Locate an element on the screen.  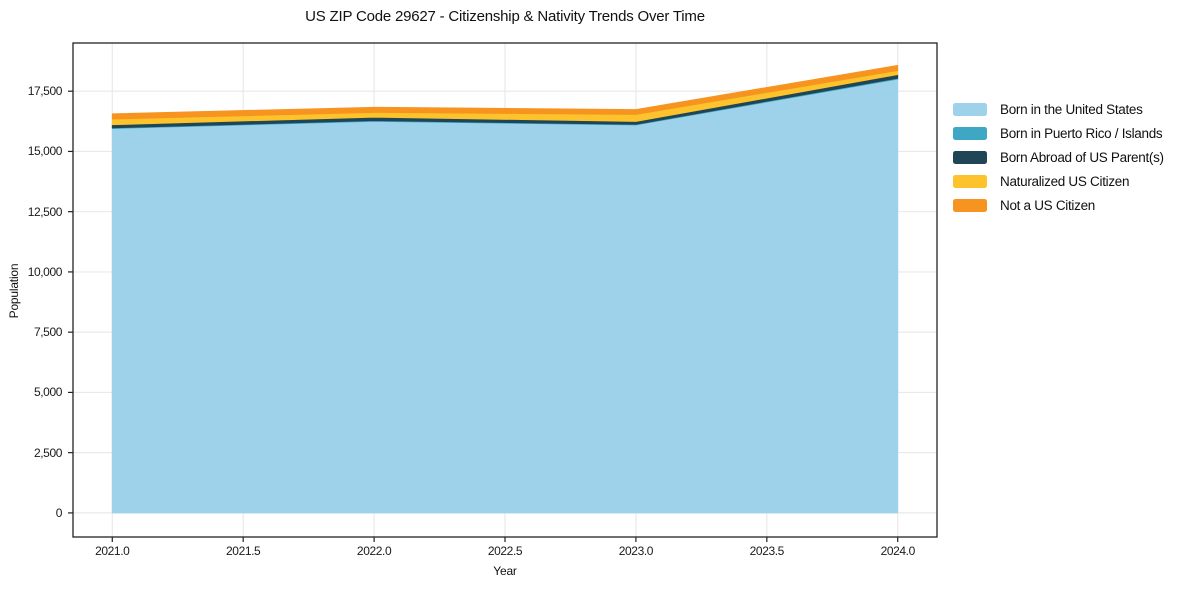
legend-label: Born in the United States is located at coordinates (1071, 109).